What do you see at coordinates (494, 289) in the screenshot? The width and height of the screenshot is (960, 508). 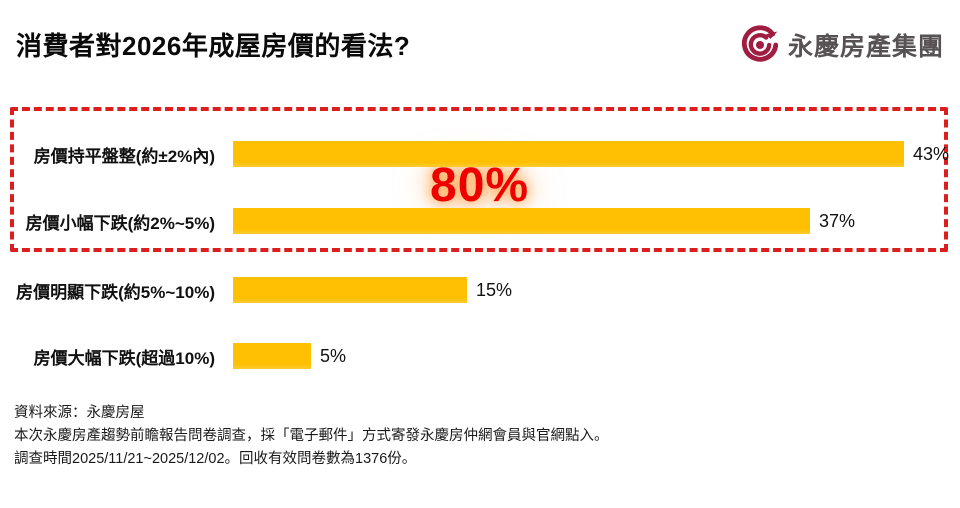 I see `bar-value: 15%` at bounding box center [494, 289].